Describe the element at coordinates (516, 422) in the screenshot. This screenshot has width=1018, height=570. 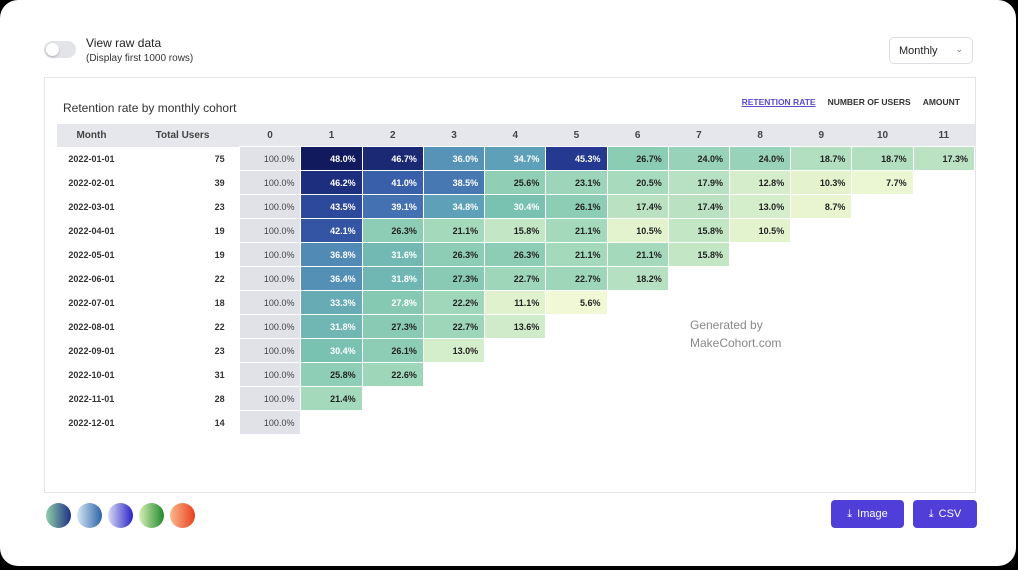
I see `cohort-row: 2022-12-01 14 100.0%` at that location.